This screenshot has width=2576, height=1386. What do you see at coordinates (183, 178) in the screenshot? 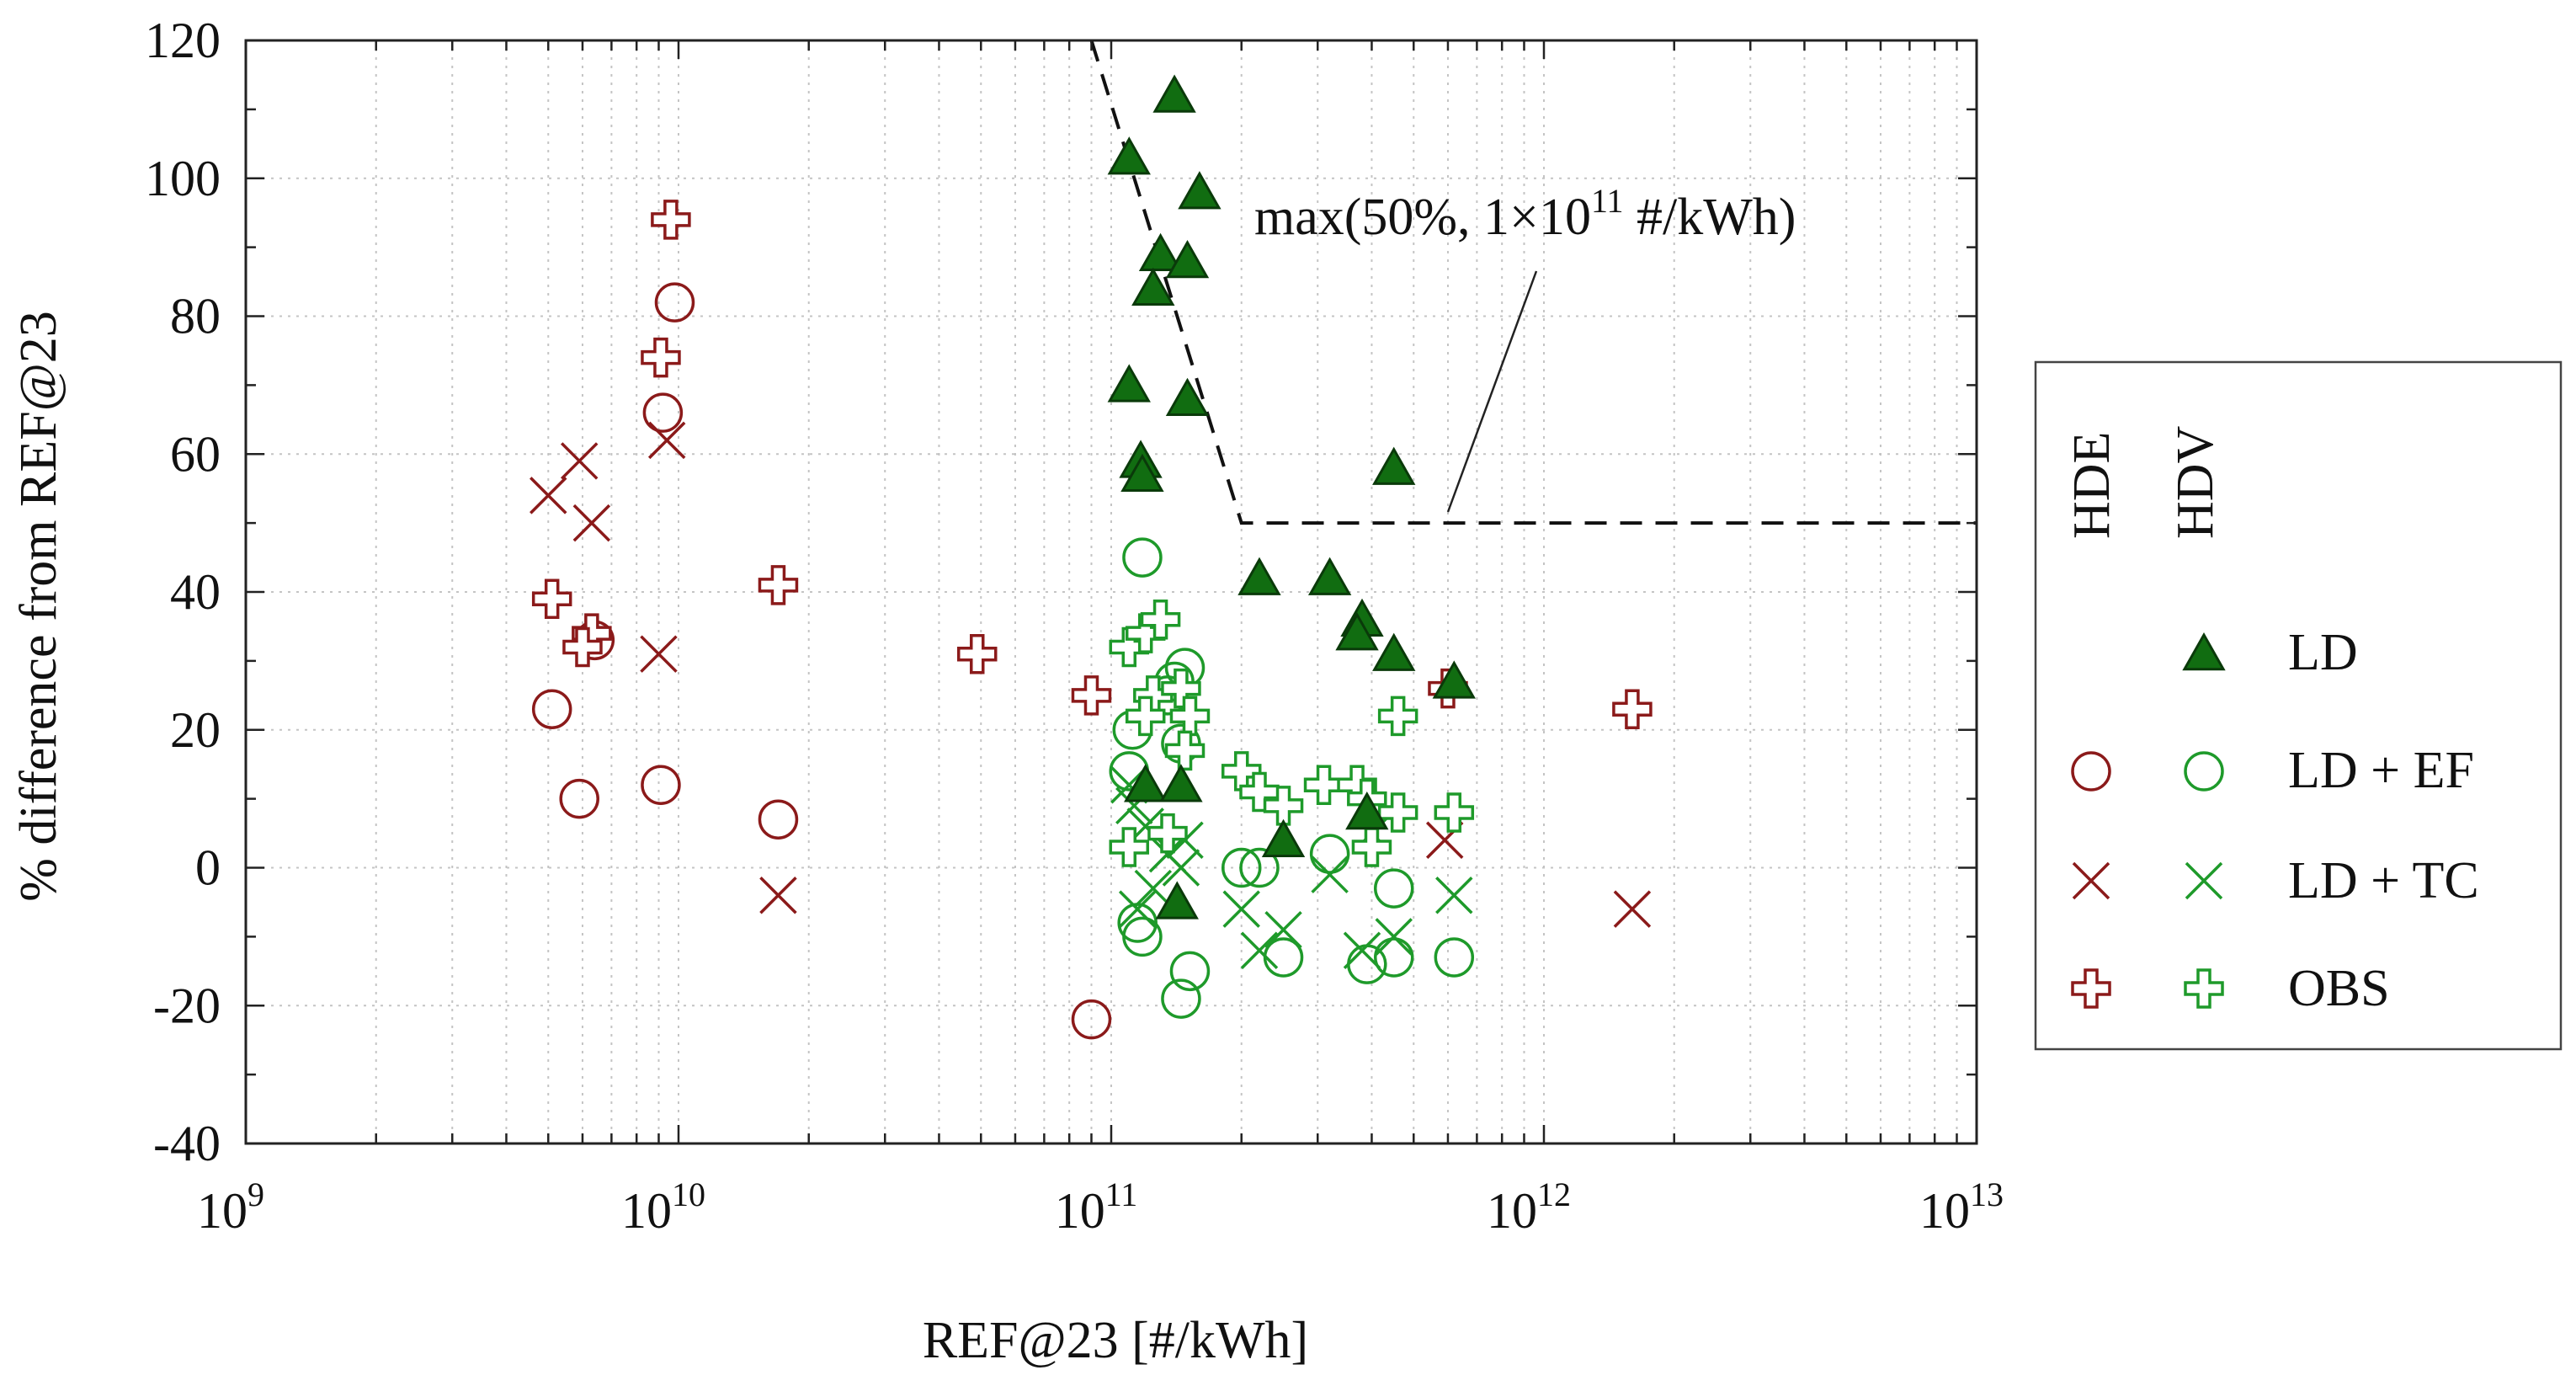
I see `y-tick-label: 100` at bounding box center [183, 178].